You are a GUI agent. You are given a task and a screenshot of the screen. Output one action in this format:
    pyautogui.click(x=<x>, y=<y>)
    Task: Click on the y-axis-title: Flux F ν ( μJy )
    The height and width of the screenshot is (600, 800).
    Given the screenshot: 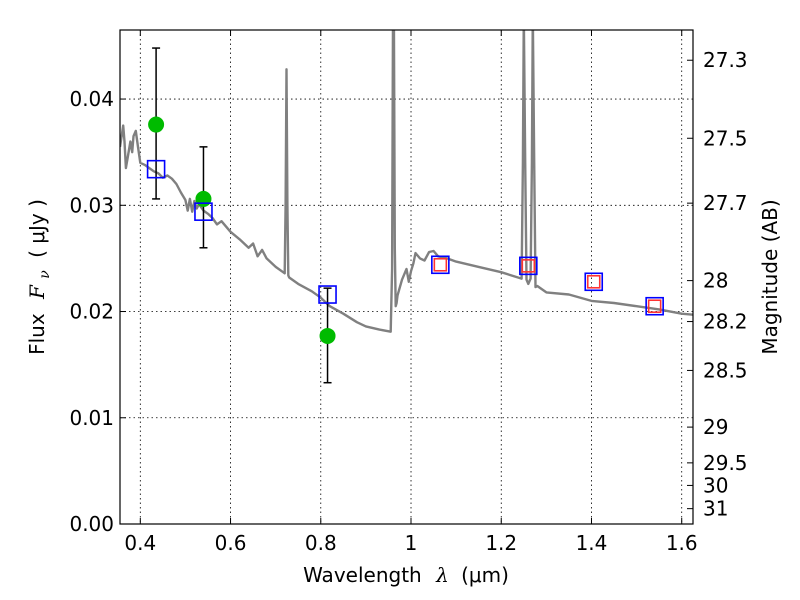 What is the action you would take?
    pyautogui.click(x=39, y=277)
    